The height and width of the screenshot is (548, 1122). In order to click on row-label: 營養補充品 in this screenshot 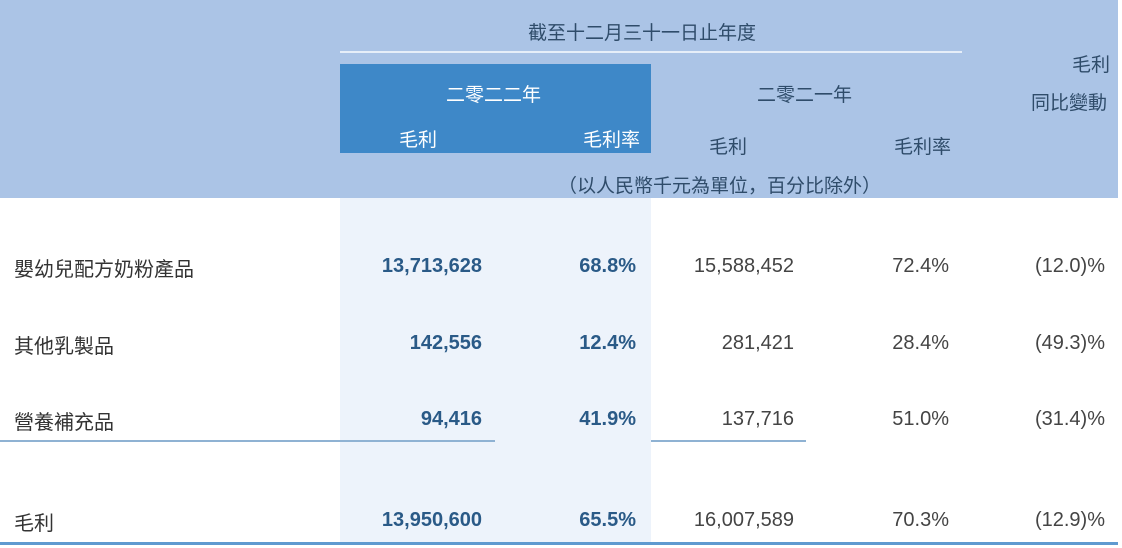, I will do `click(64, 422)`.